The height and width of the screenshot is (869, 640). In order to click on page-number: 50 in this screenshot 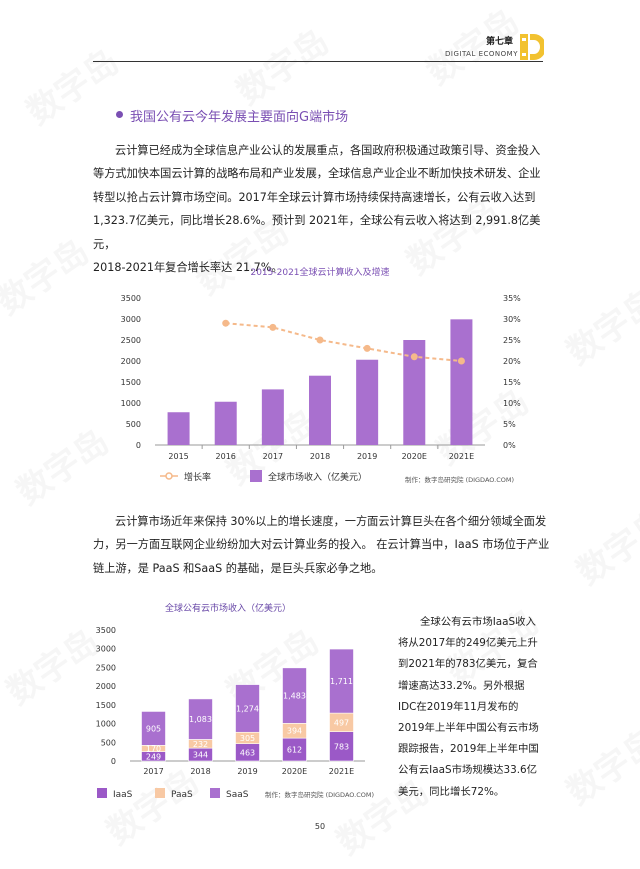, I will do `click(320, 826)`.